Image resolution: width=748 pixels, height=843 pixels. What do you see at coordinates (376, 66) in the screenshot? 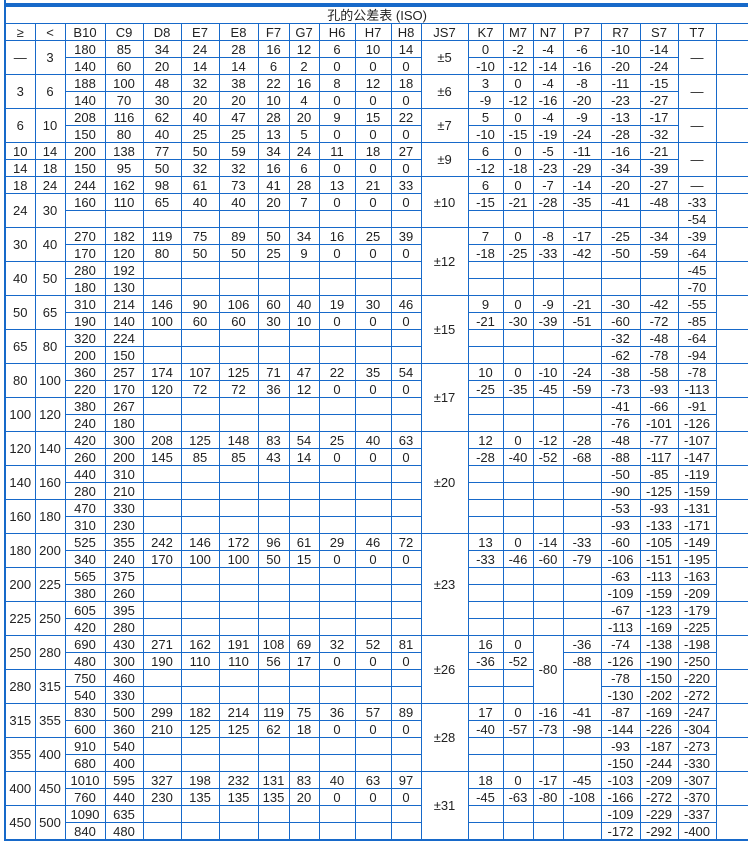
I see `table-row: 140 60 20 14 14 6 2 0 0 0 -10 -12 -14 -16 -20 -24` at bounding box center [376, 66].